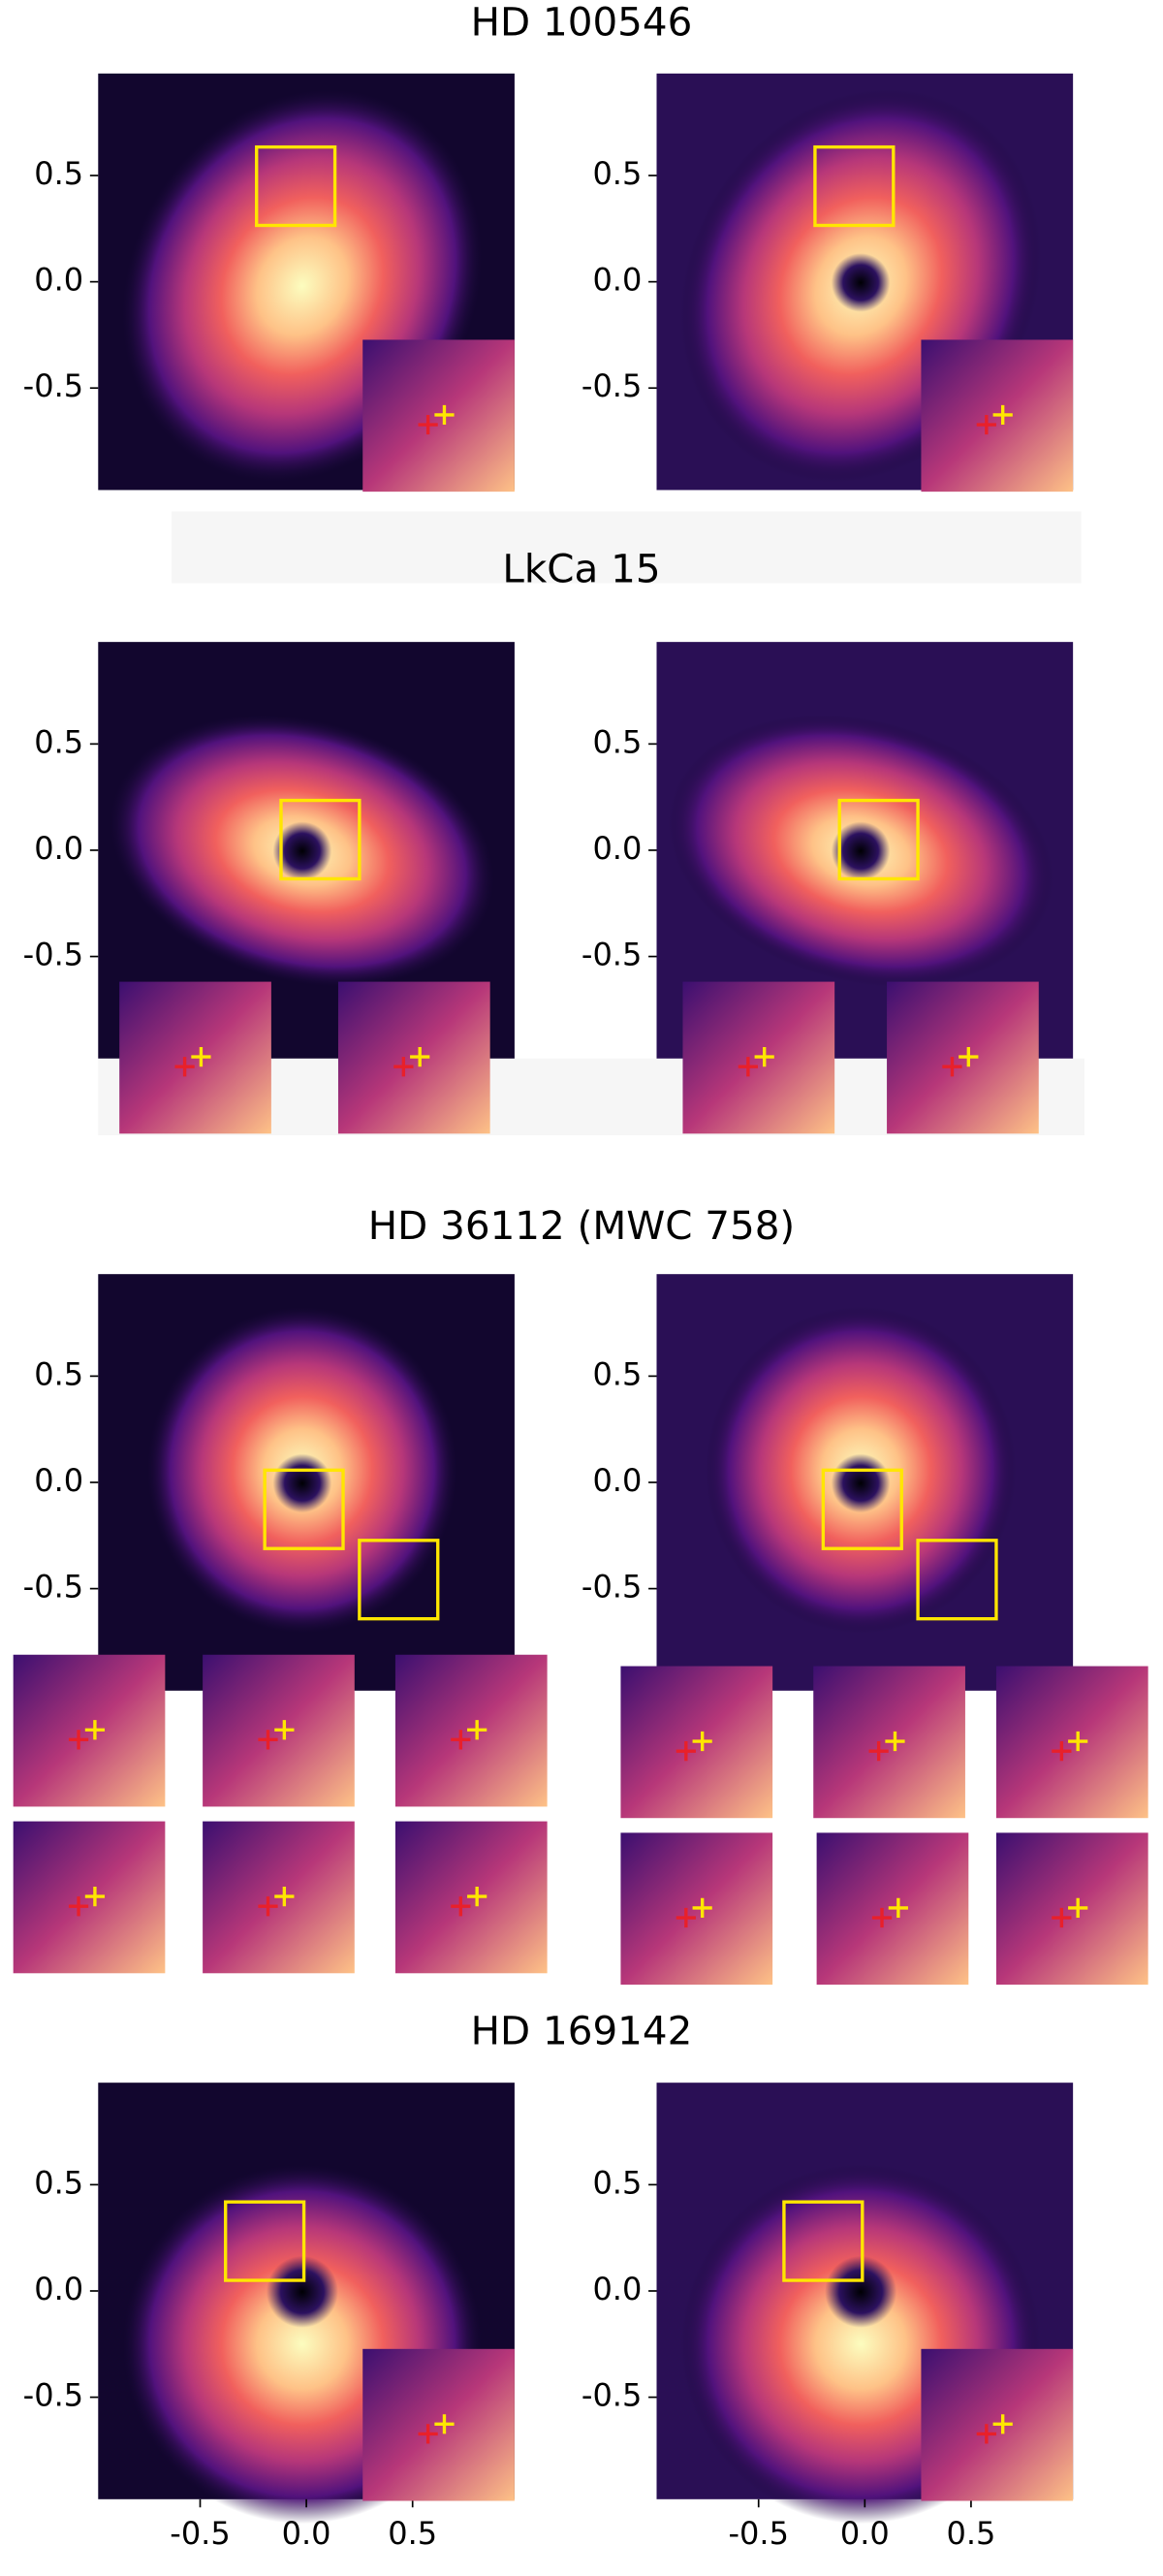 The height and width of the screenshot is (2576, 1163). I want to click on panel-title: HD 169142, so click(582, 2031).